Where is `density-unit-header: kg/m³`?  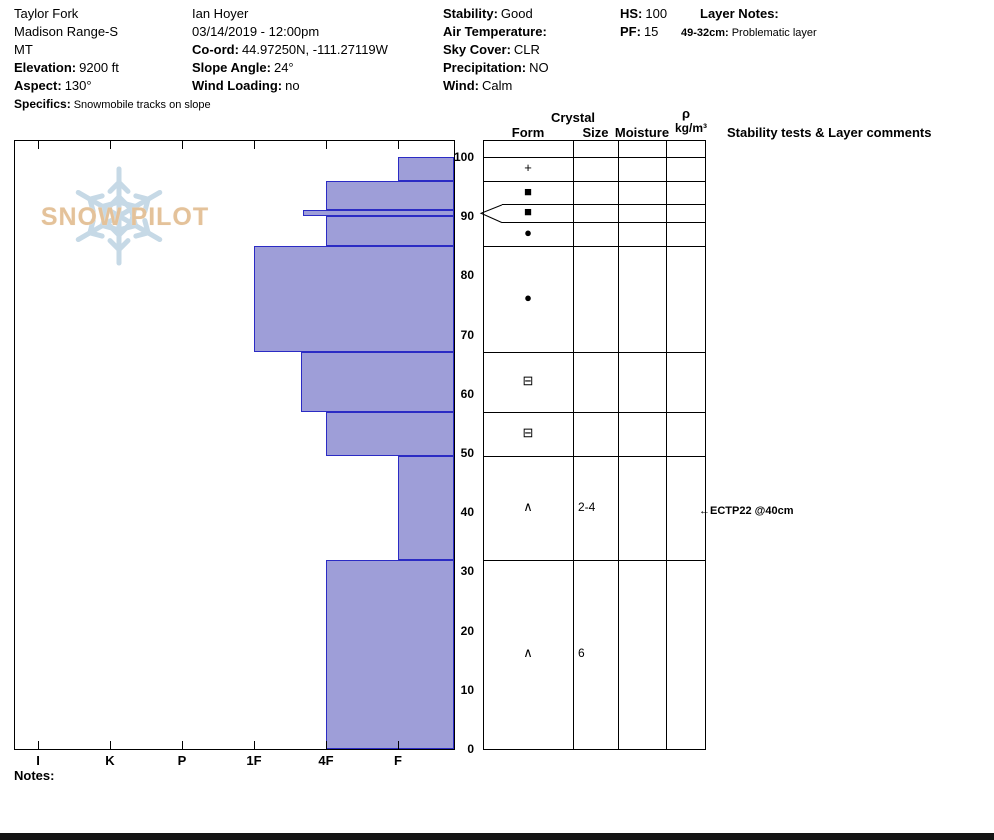
density-unit-header: kg/m³ is located at coordinates (690, 128).